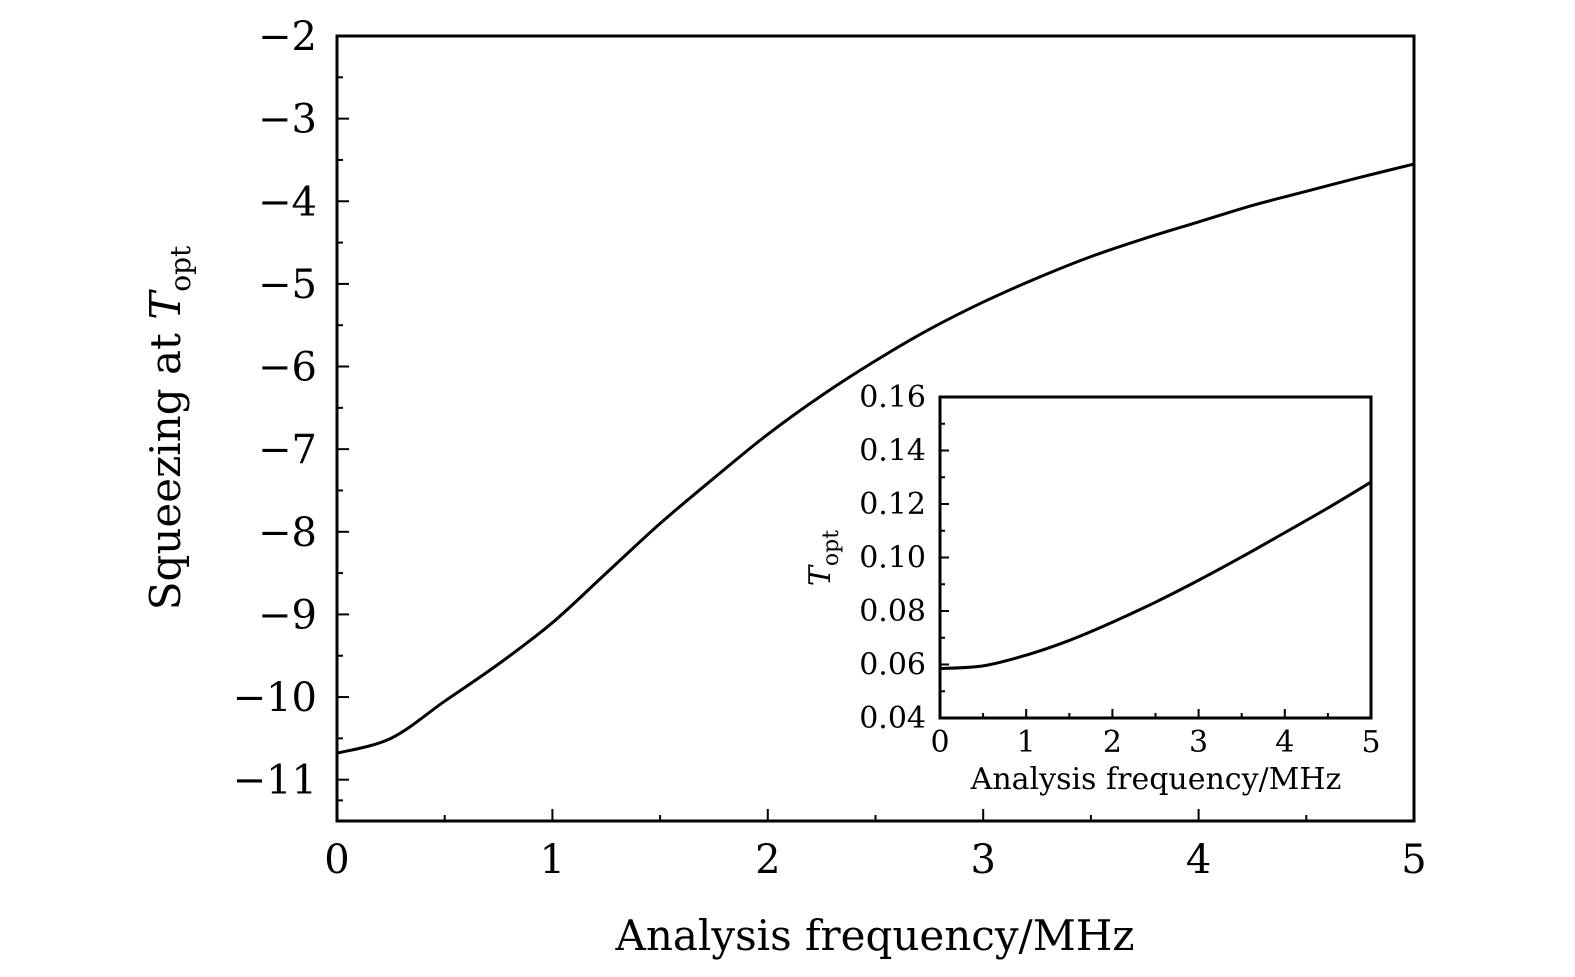 The image size is (1575, 977). I want to click on inset-y-axis-label: Topt, so click(823, 558).